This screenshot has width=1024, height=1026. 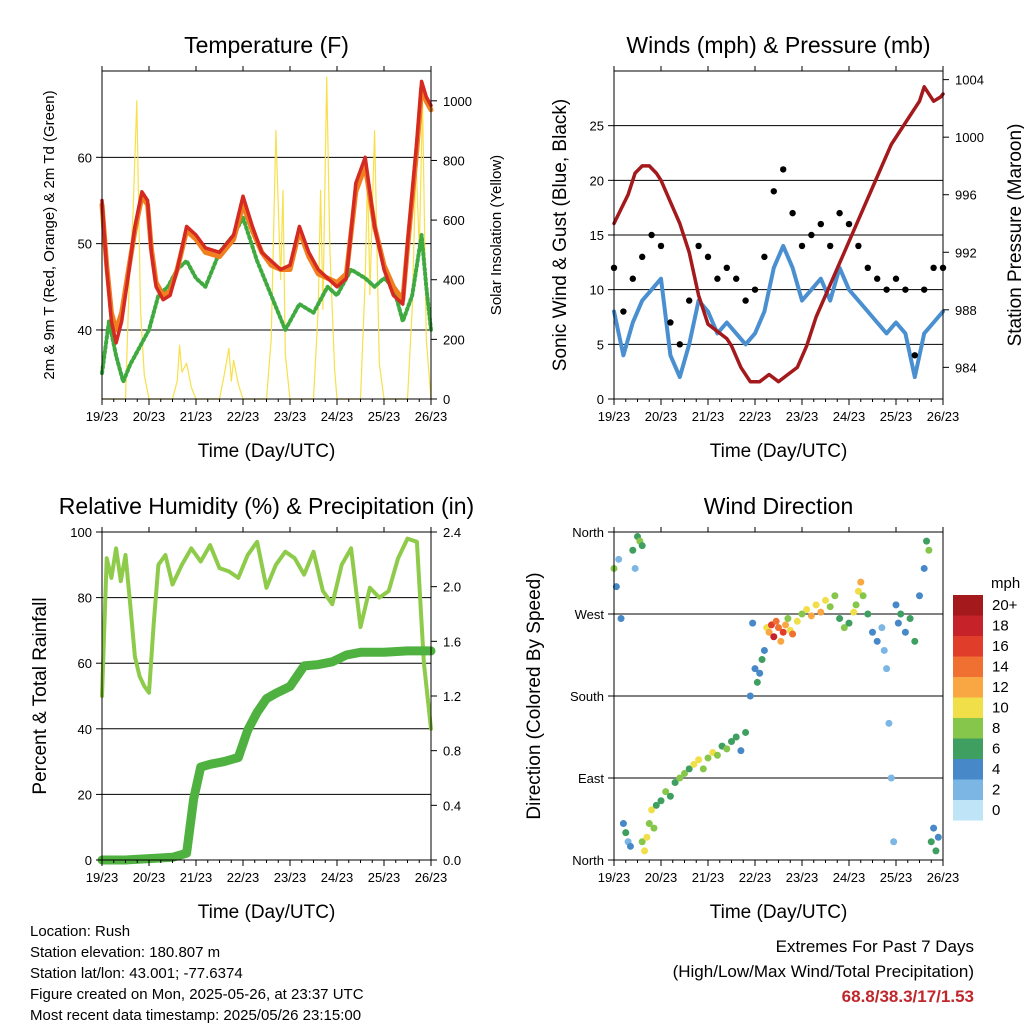 I want to click on chart-title: Wind Direction, so click(x=779, y=506).